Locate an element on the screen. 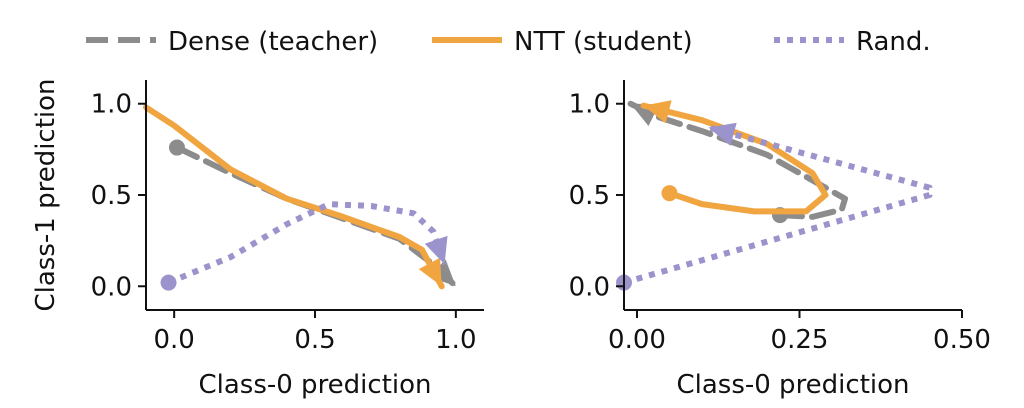 Image resolution: width=1024 pixels, height=408 pixels. left-rand-line is located at coordinates (307, 243).